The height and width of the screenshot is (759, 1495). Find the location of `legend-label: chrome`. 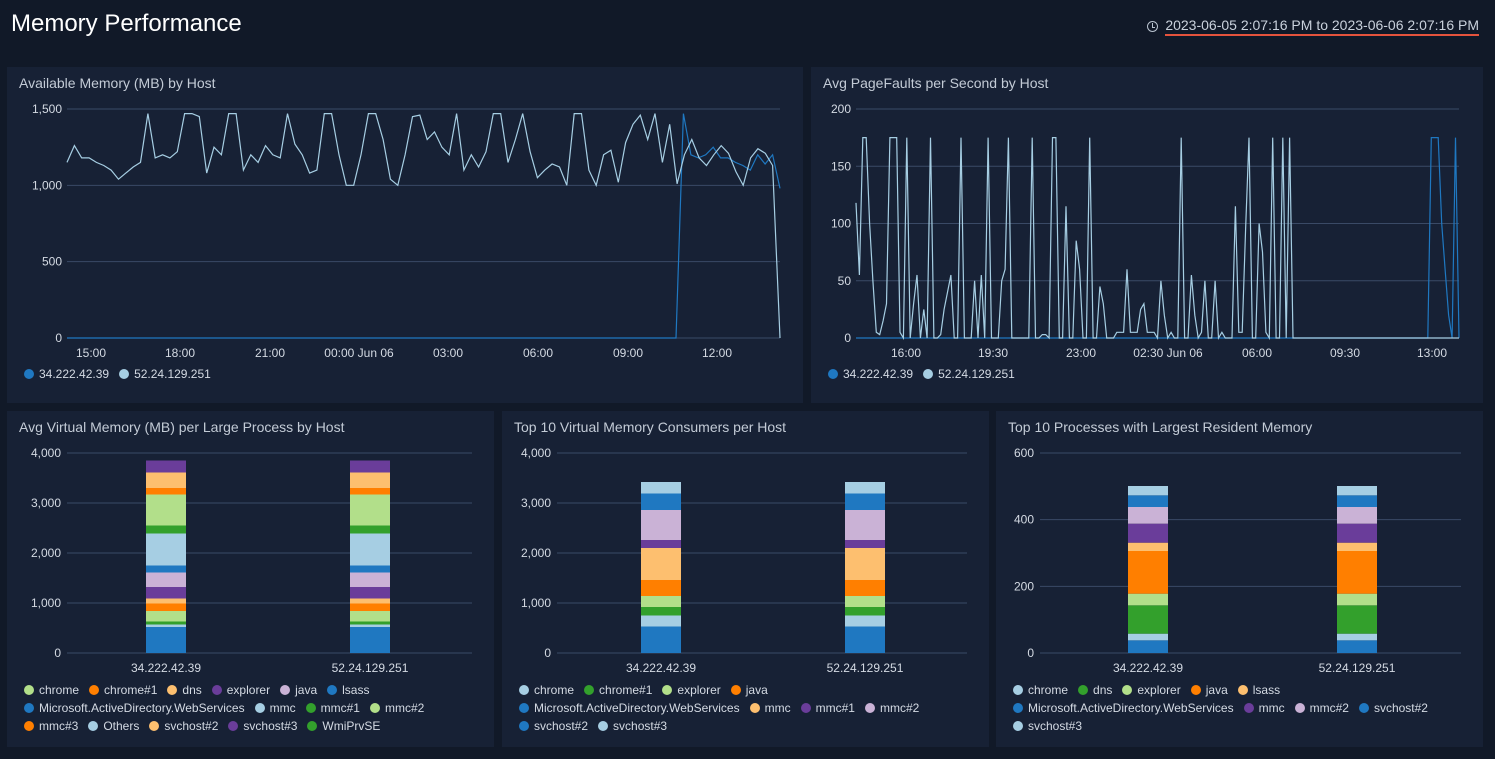

legend-label: chrome is located at coordinates (59, 690).